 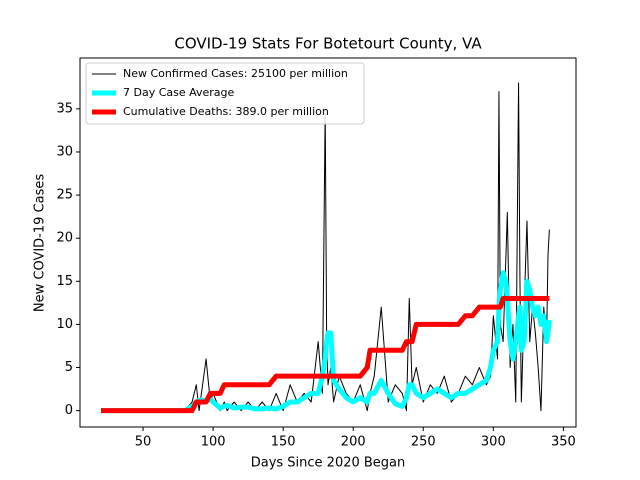 What do you see at coordinates (69, 367) in the screenshot?
I see `y-tick-label: 5` at bounding box center [69, 367].